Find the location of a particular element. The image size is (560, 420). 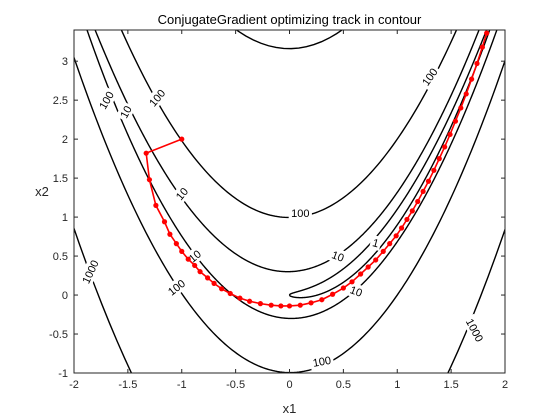

y-tick-label: 0 is located at coordinates (65, 296).